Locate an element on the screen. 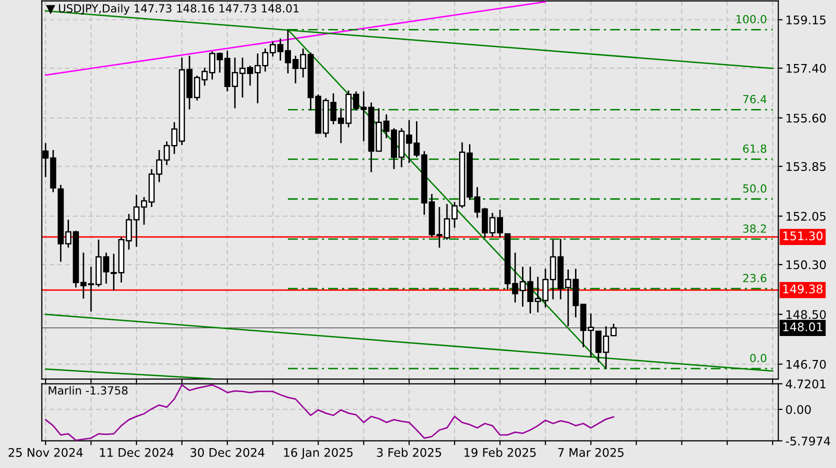 The image size is (836, 468). series-label: 38.2 is located at coordinates (754, 228).